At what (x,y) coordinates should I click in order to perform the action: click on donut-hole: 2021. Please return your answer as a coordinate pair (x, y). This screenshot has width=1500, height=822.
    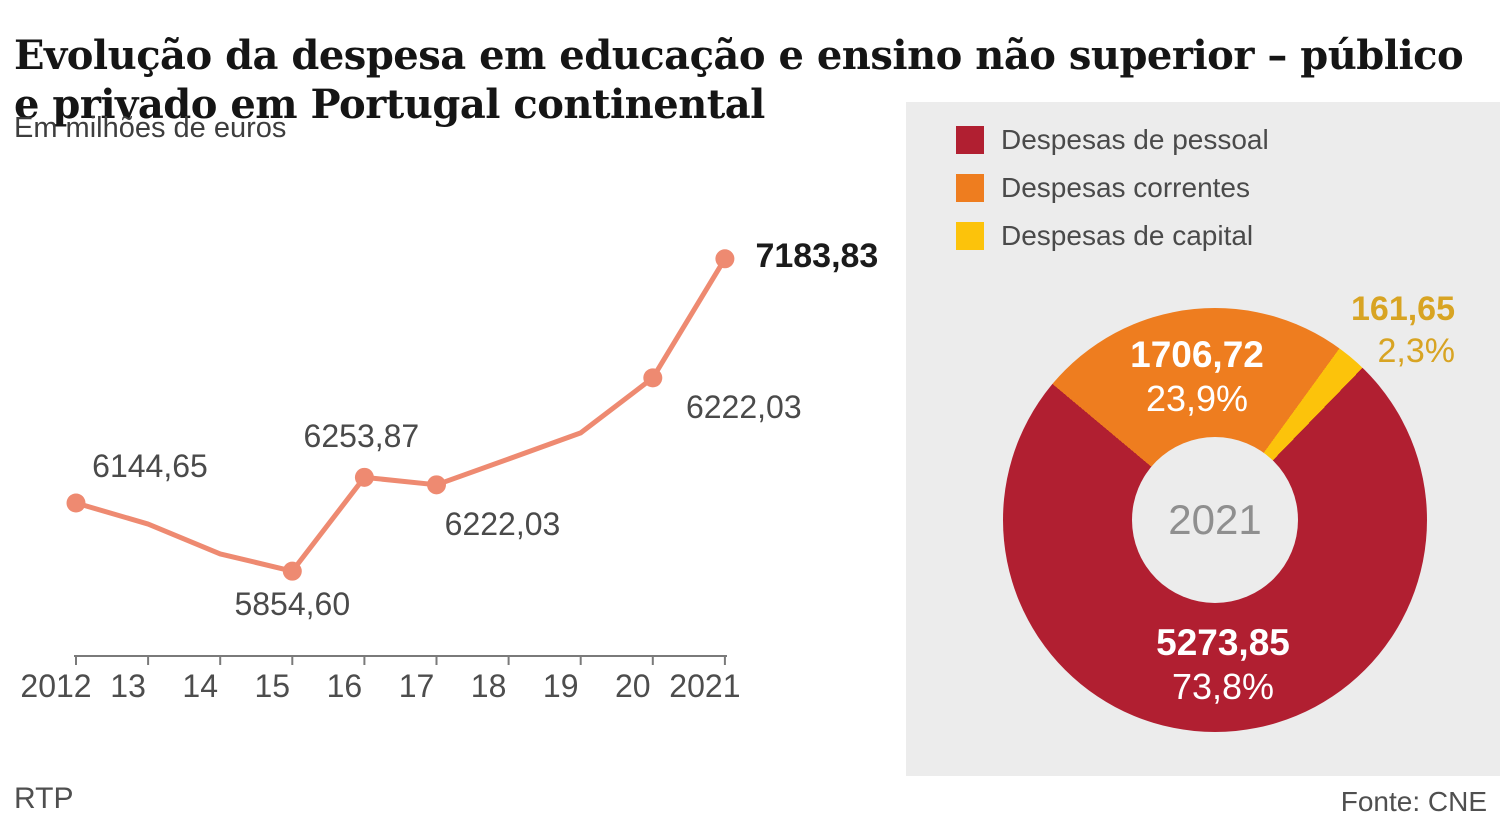
    Looking at the image, I should click on (1215, 520).